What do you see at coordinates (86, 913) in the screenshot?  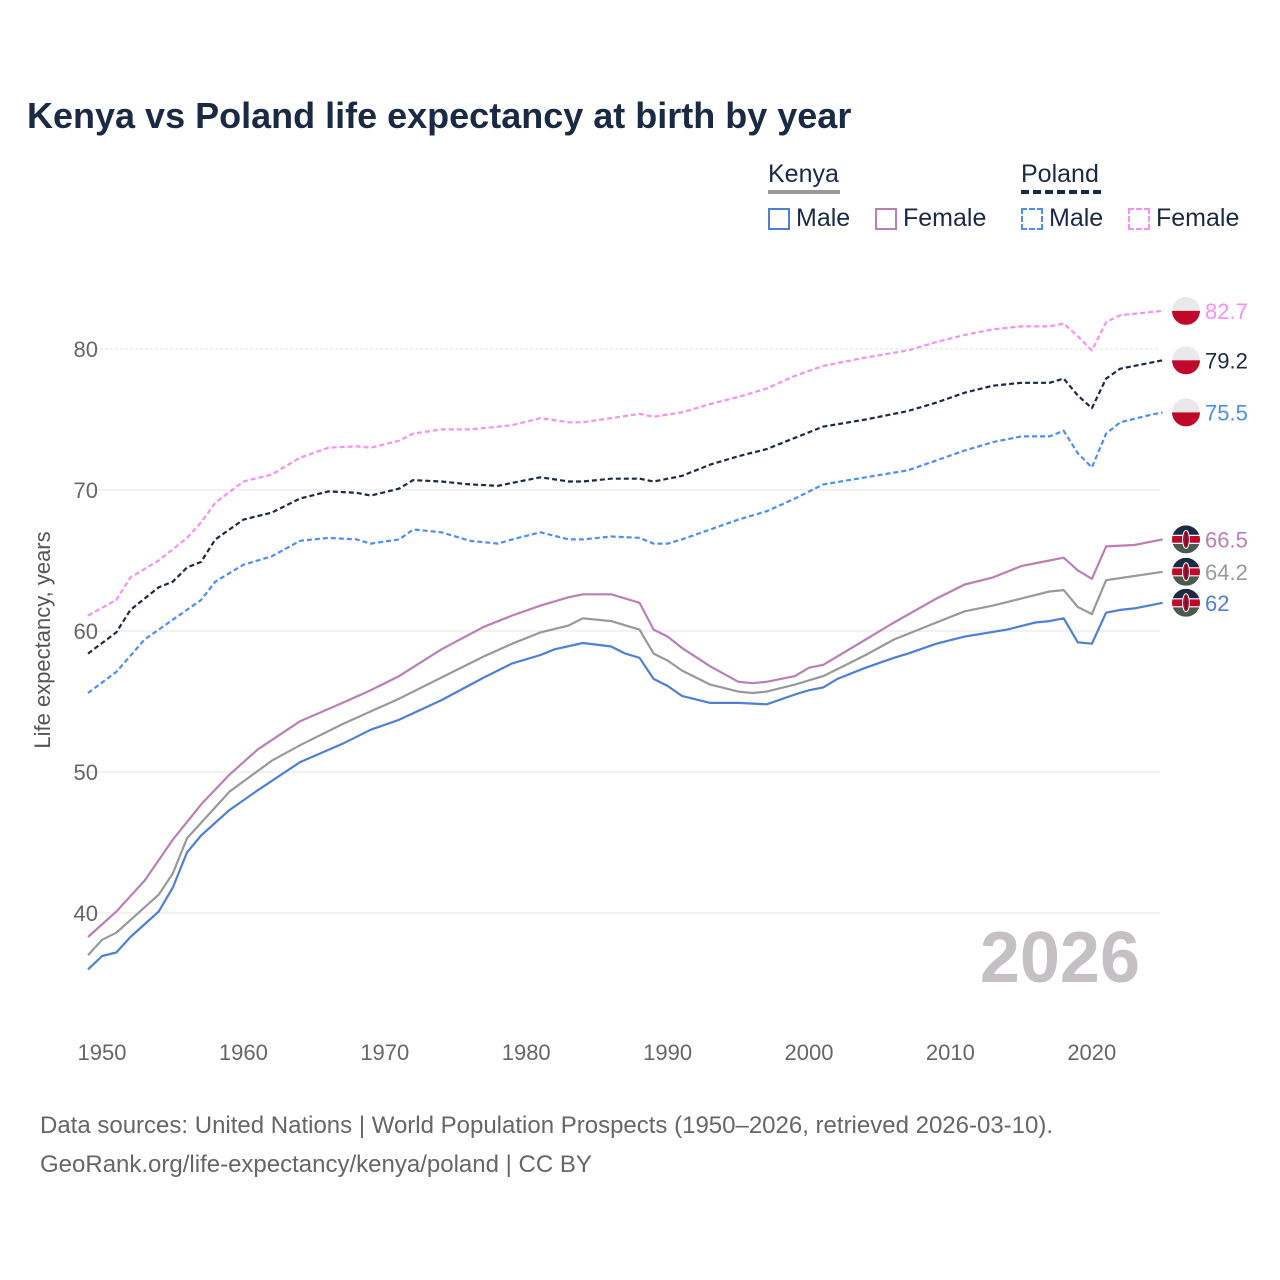 I see `y-tick-label: 40` at bounding box center [86, 913].